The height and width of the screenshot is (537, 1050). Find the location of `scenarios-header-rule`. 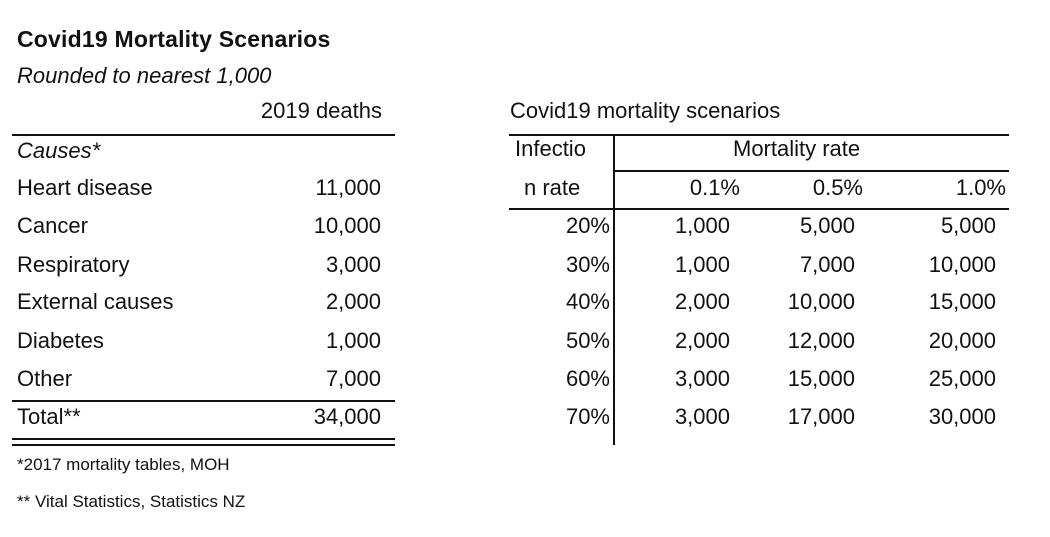

scenarios-header-rule is located at coordinates (759, 135).